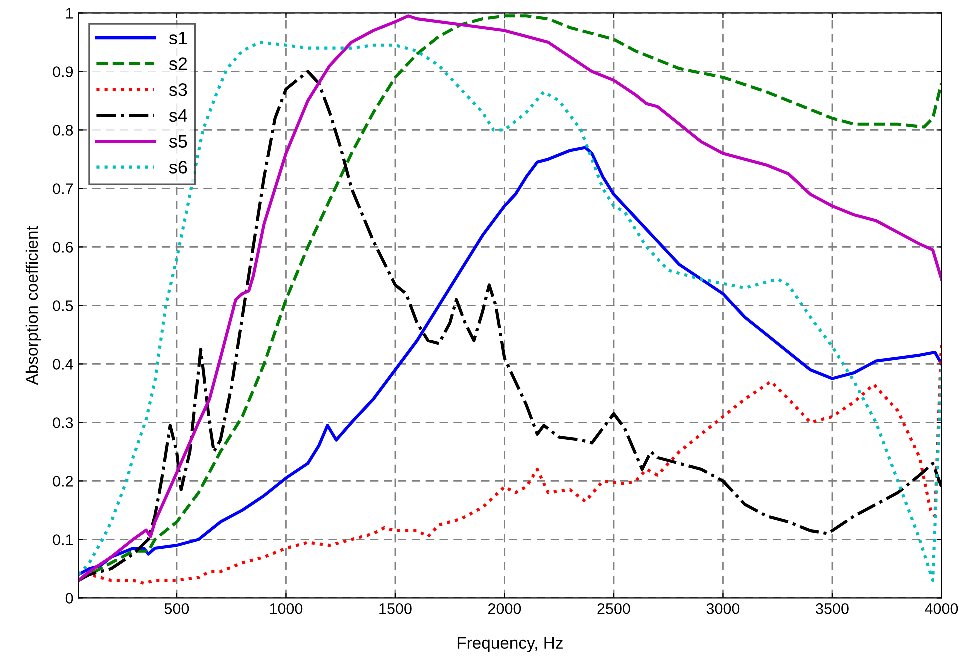  Describe the element at coordinates (63, 364) in the screenshot. I see `y-tick-label: 0.4` at that location.